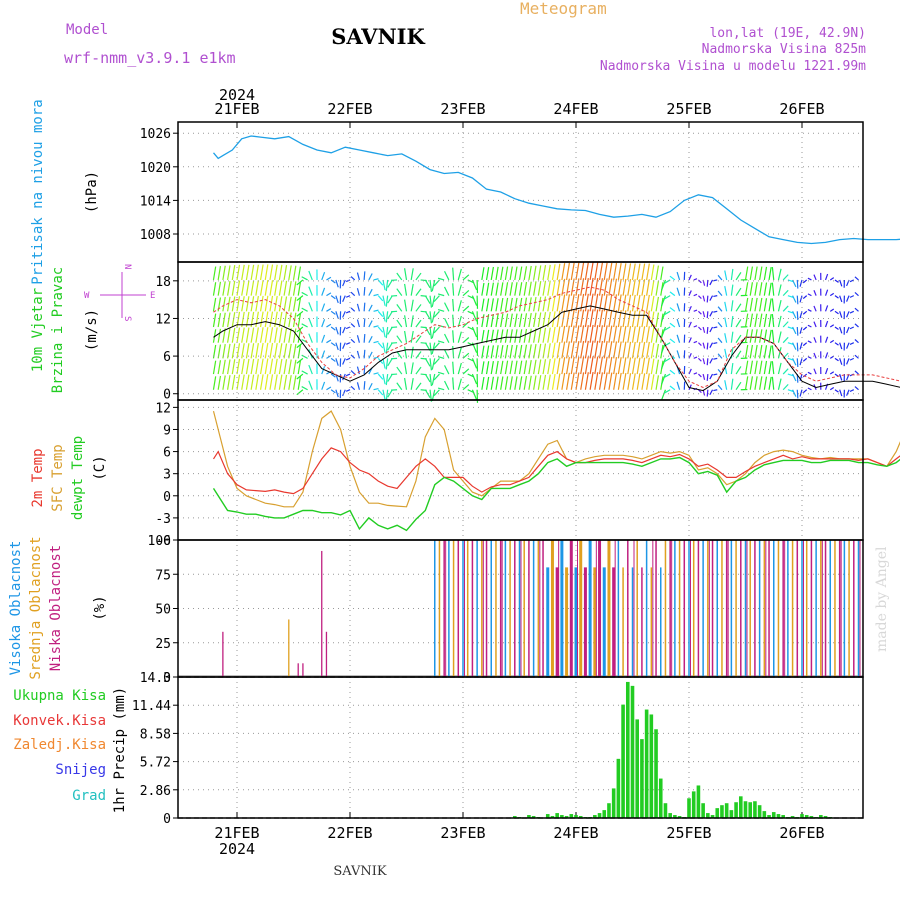 Image resolution: width=900 pixels, height=900 pixels. What do you see at coordinates (155, 134) in the screenshot?
I see `pressure-tick-label: 1026` at bounding box center [155, 134].